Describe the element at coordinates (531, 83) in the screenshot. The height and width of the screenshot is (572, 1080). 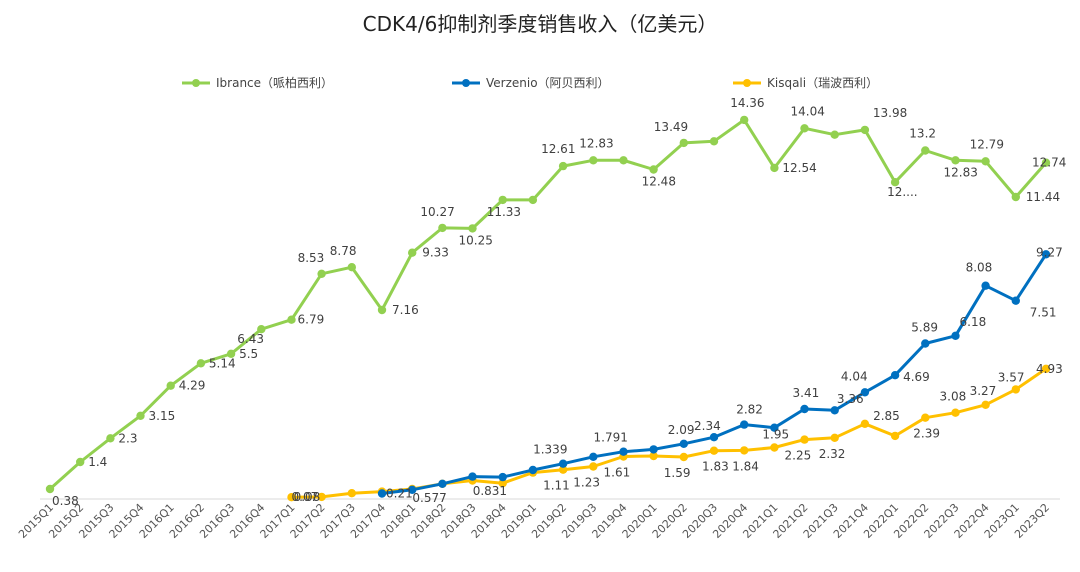
I see `legend-item-1: Verzenio（阿贝西利）` at that location.